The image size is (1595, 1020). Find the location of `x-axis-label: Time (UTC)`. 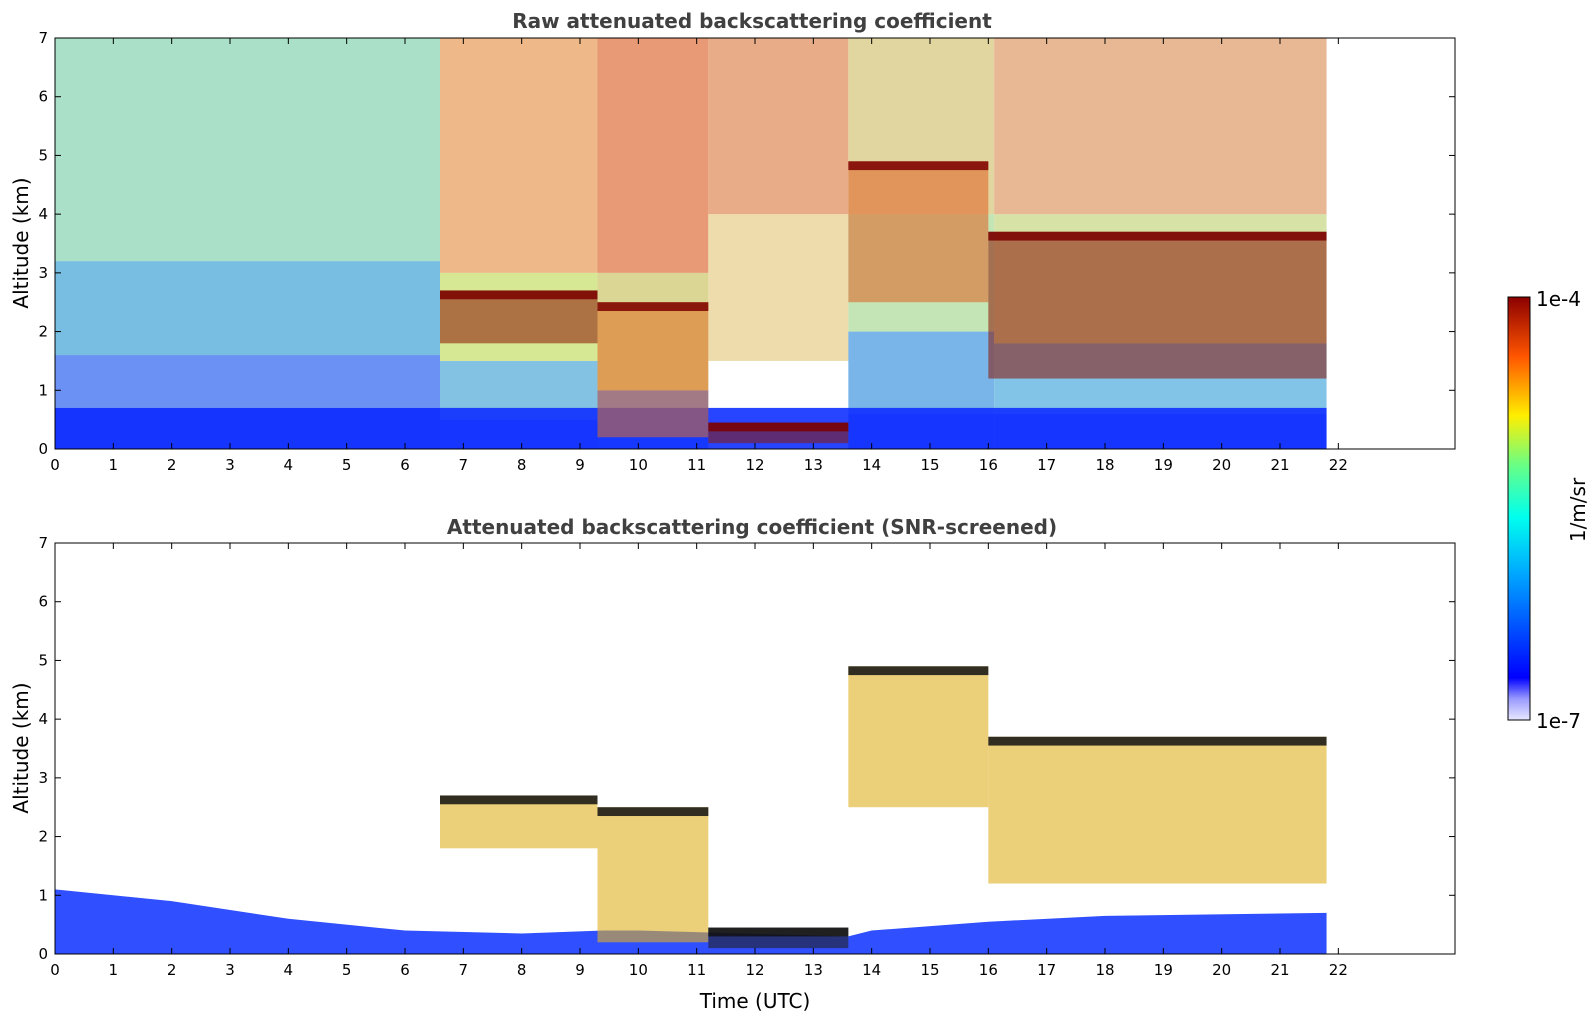

x-axis-label: Time (UTC) is located at coordinates (755, 1001).